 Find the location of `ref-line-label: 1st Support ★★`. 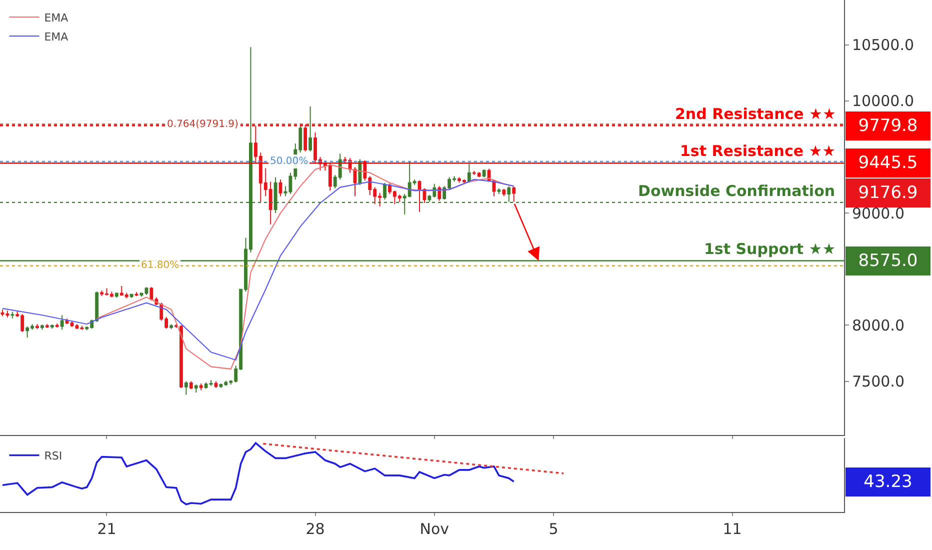

ref-line-label: 1st Support ★★ is located at coordinates (770, 249).